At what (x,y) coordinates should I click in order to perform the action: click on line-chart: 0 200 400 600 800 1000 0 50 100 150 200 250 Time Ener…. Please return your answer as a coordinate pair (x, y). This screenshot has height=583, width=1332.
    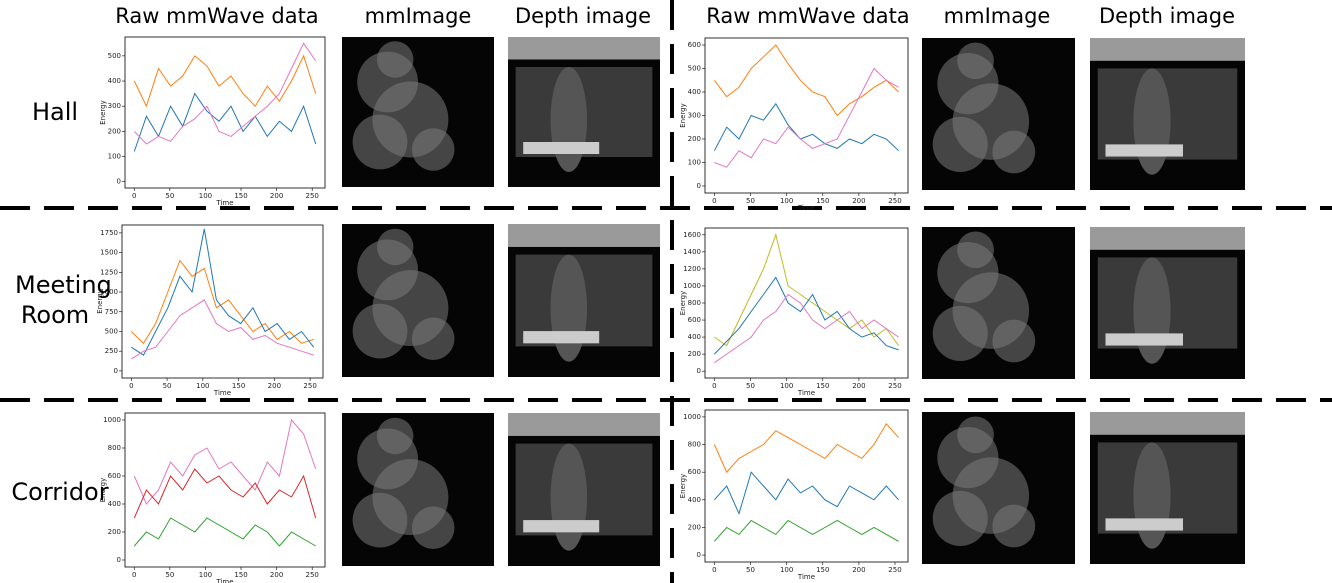
    Looking at the image, I should click on (212, 497).